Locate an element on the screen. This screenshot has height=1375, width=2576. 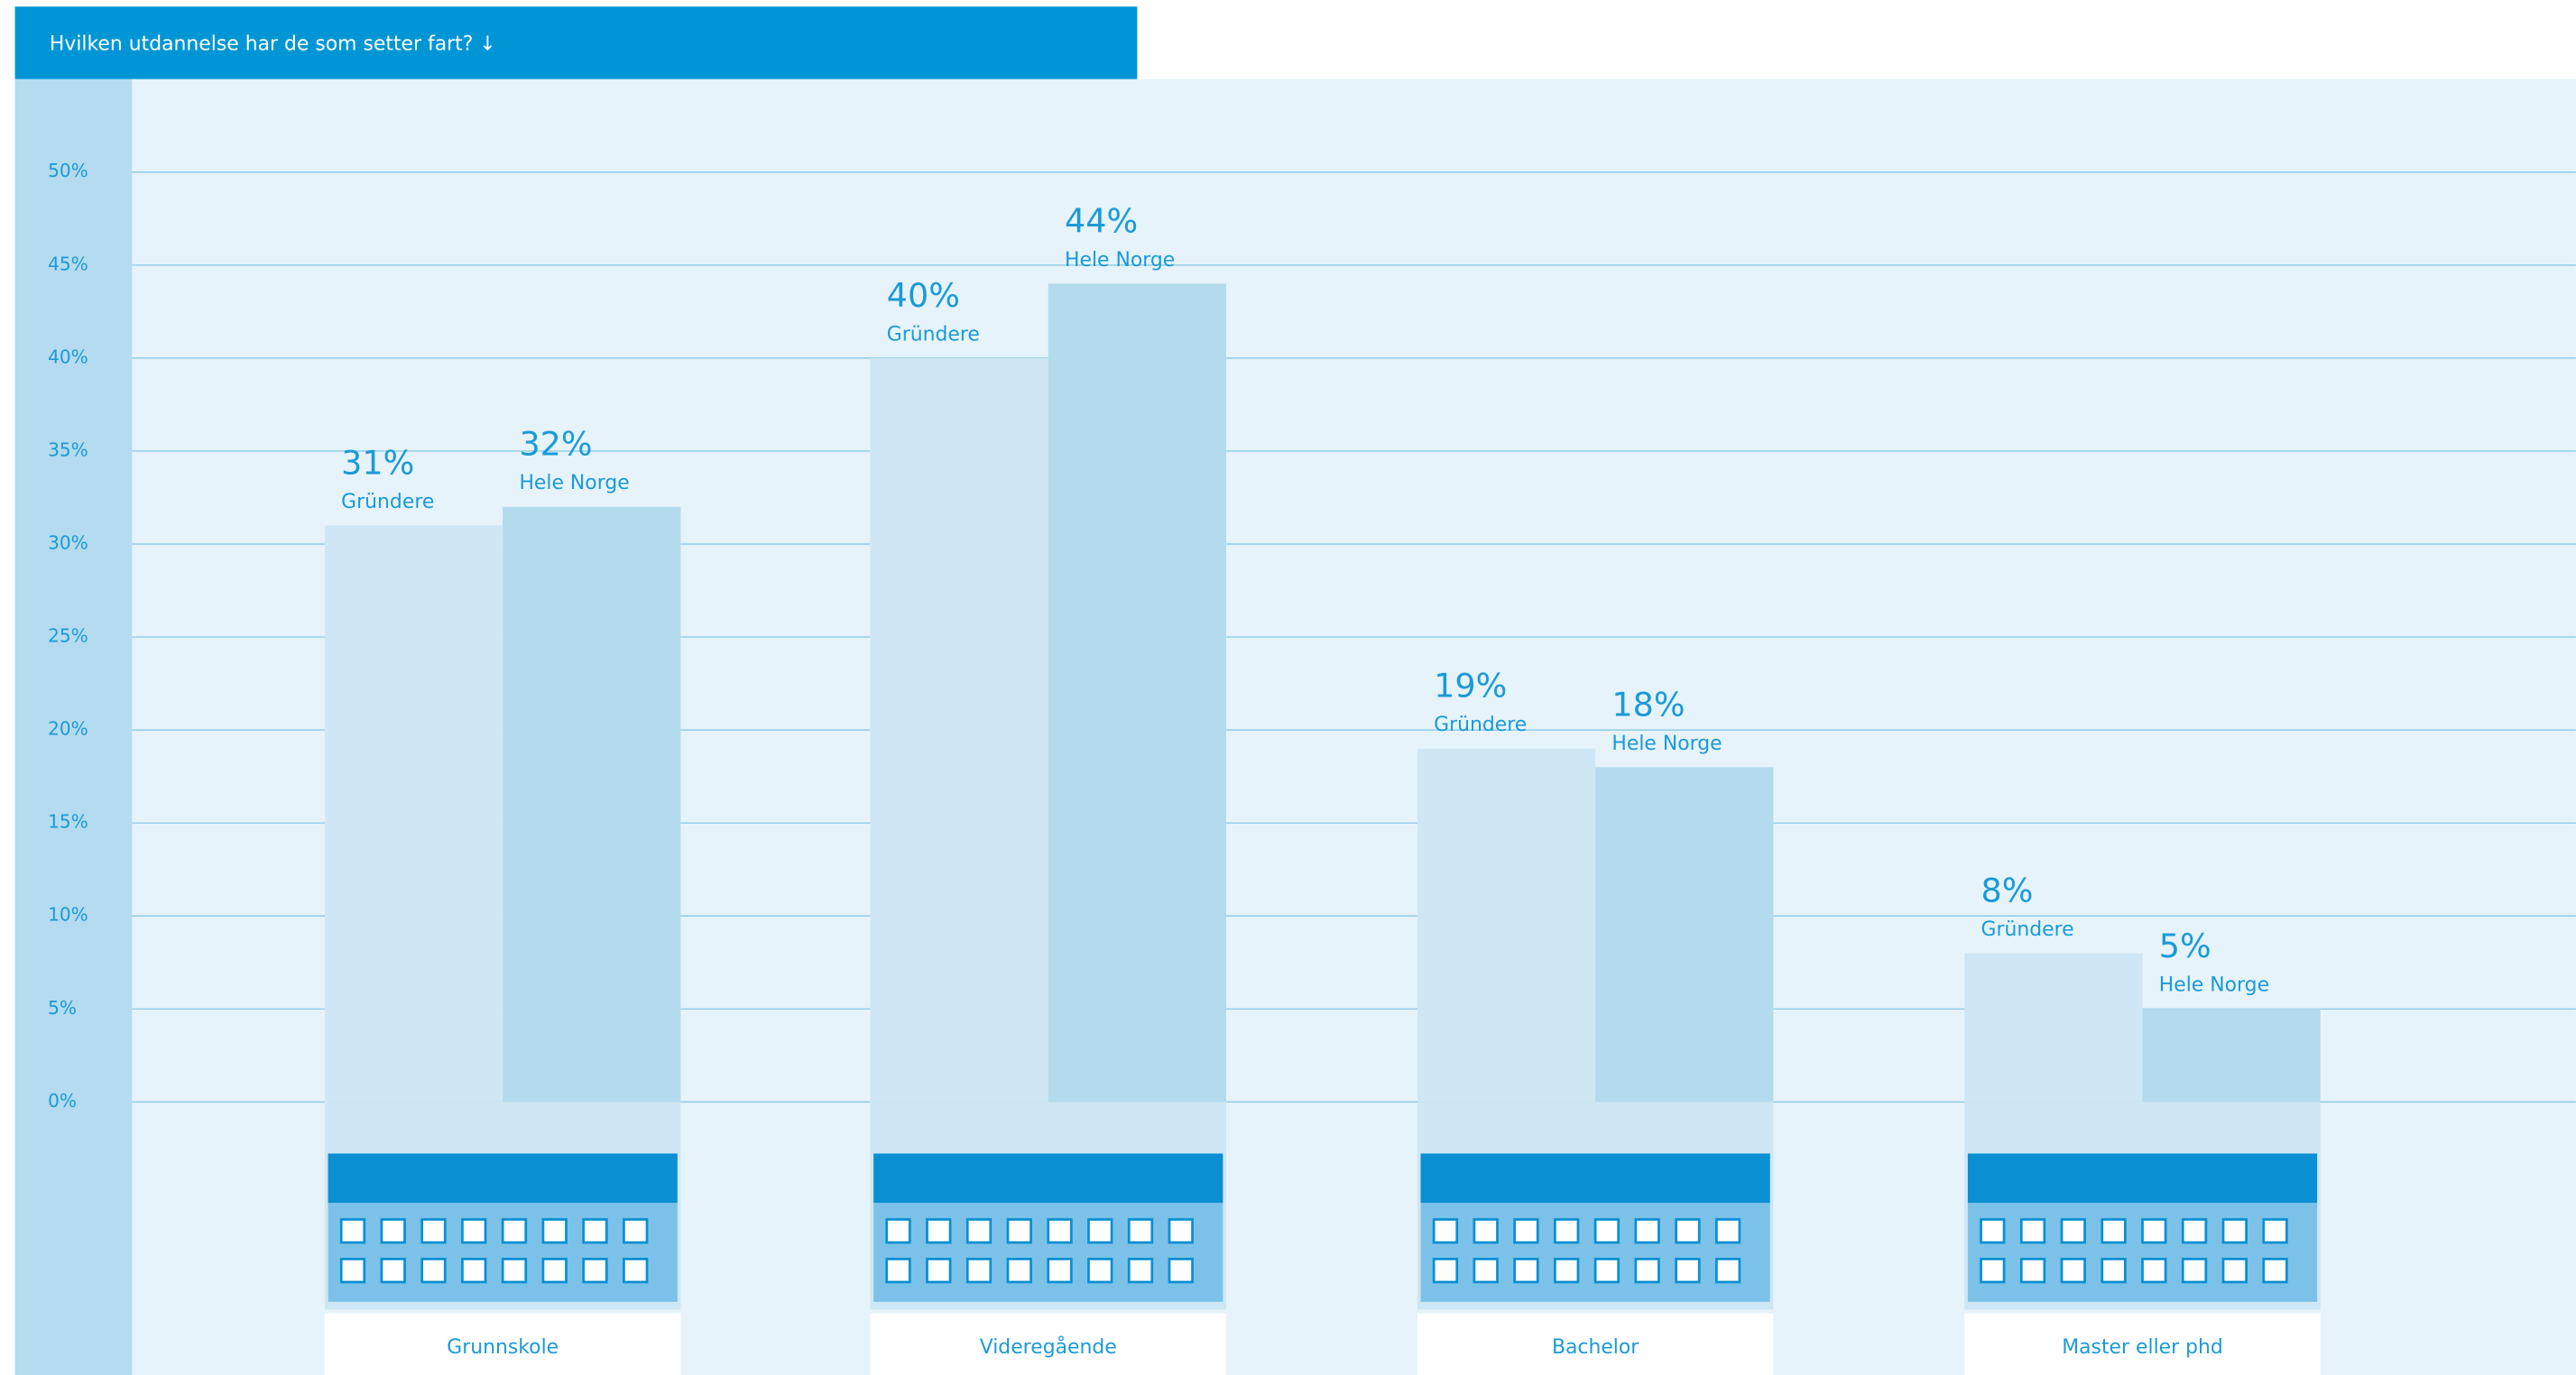
title-banner is located at coordinates (576, 43).